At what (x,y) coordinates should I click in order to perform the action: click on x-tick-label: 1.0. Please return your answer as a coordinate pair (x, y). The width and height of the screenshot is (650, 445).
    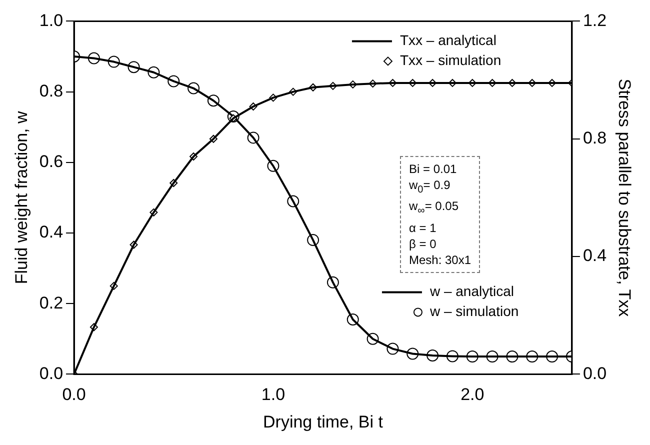
    Looking at the image, I should click on (273, 394).